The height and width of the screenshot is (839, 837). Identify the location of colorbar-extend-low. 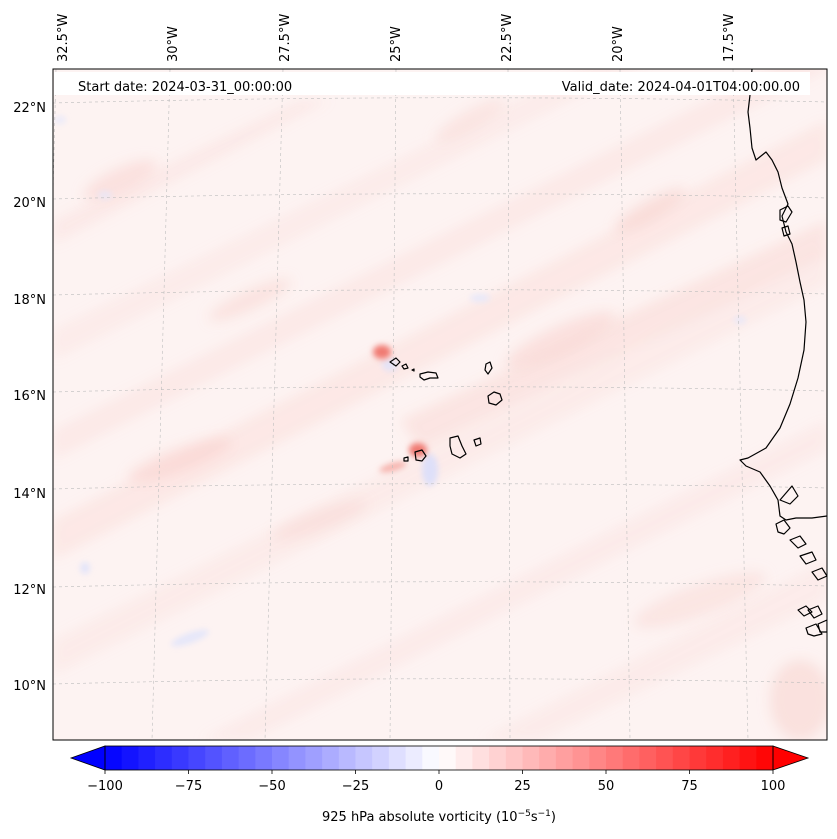
(87, 758).